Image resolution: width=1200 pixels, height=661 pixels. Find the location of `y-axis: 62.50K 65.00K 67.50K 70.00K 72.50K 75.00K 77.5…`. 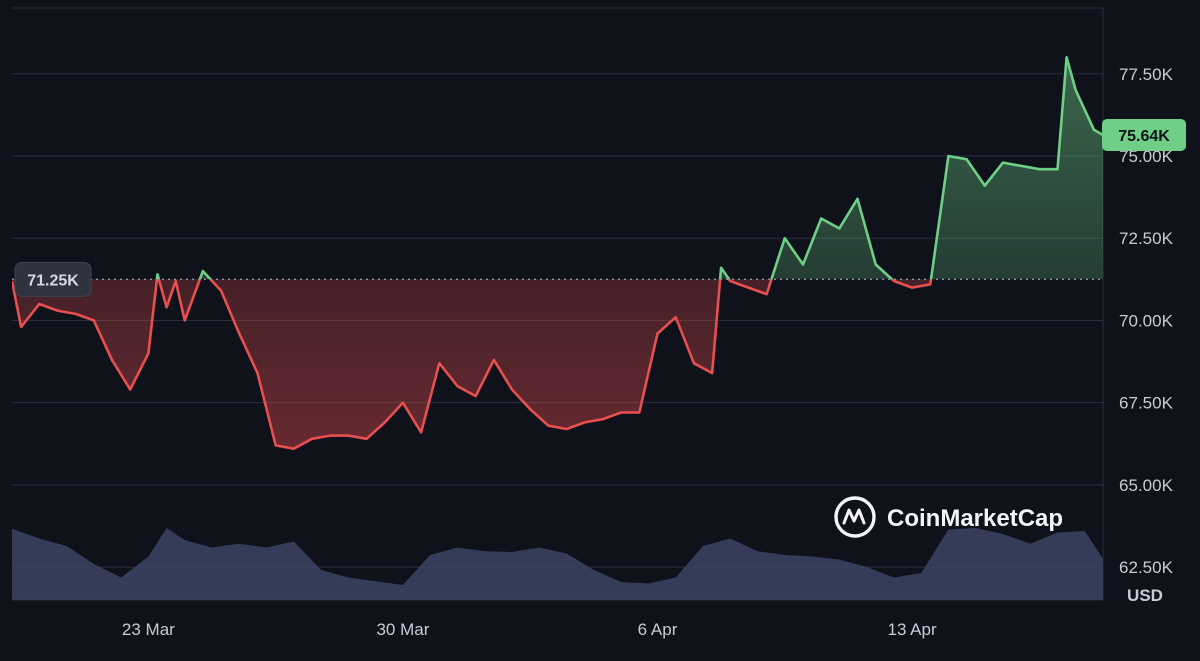

y-axis: 62.50K 65.00K 67.50K 70.00K 72.50K 75.00K 77.5… is located at coordinates (1146, 321).